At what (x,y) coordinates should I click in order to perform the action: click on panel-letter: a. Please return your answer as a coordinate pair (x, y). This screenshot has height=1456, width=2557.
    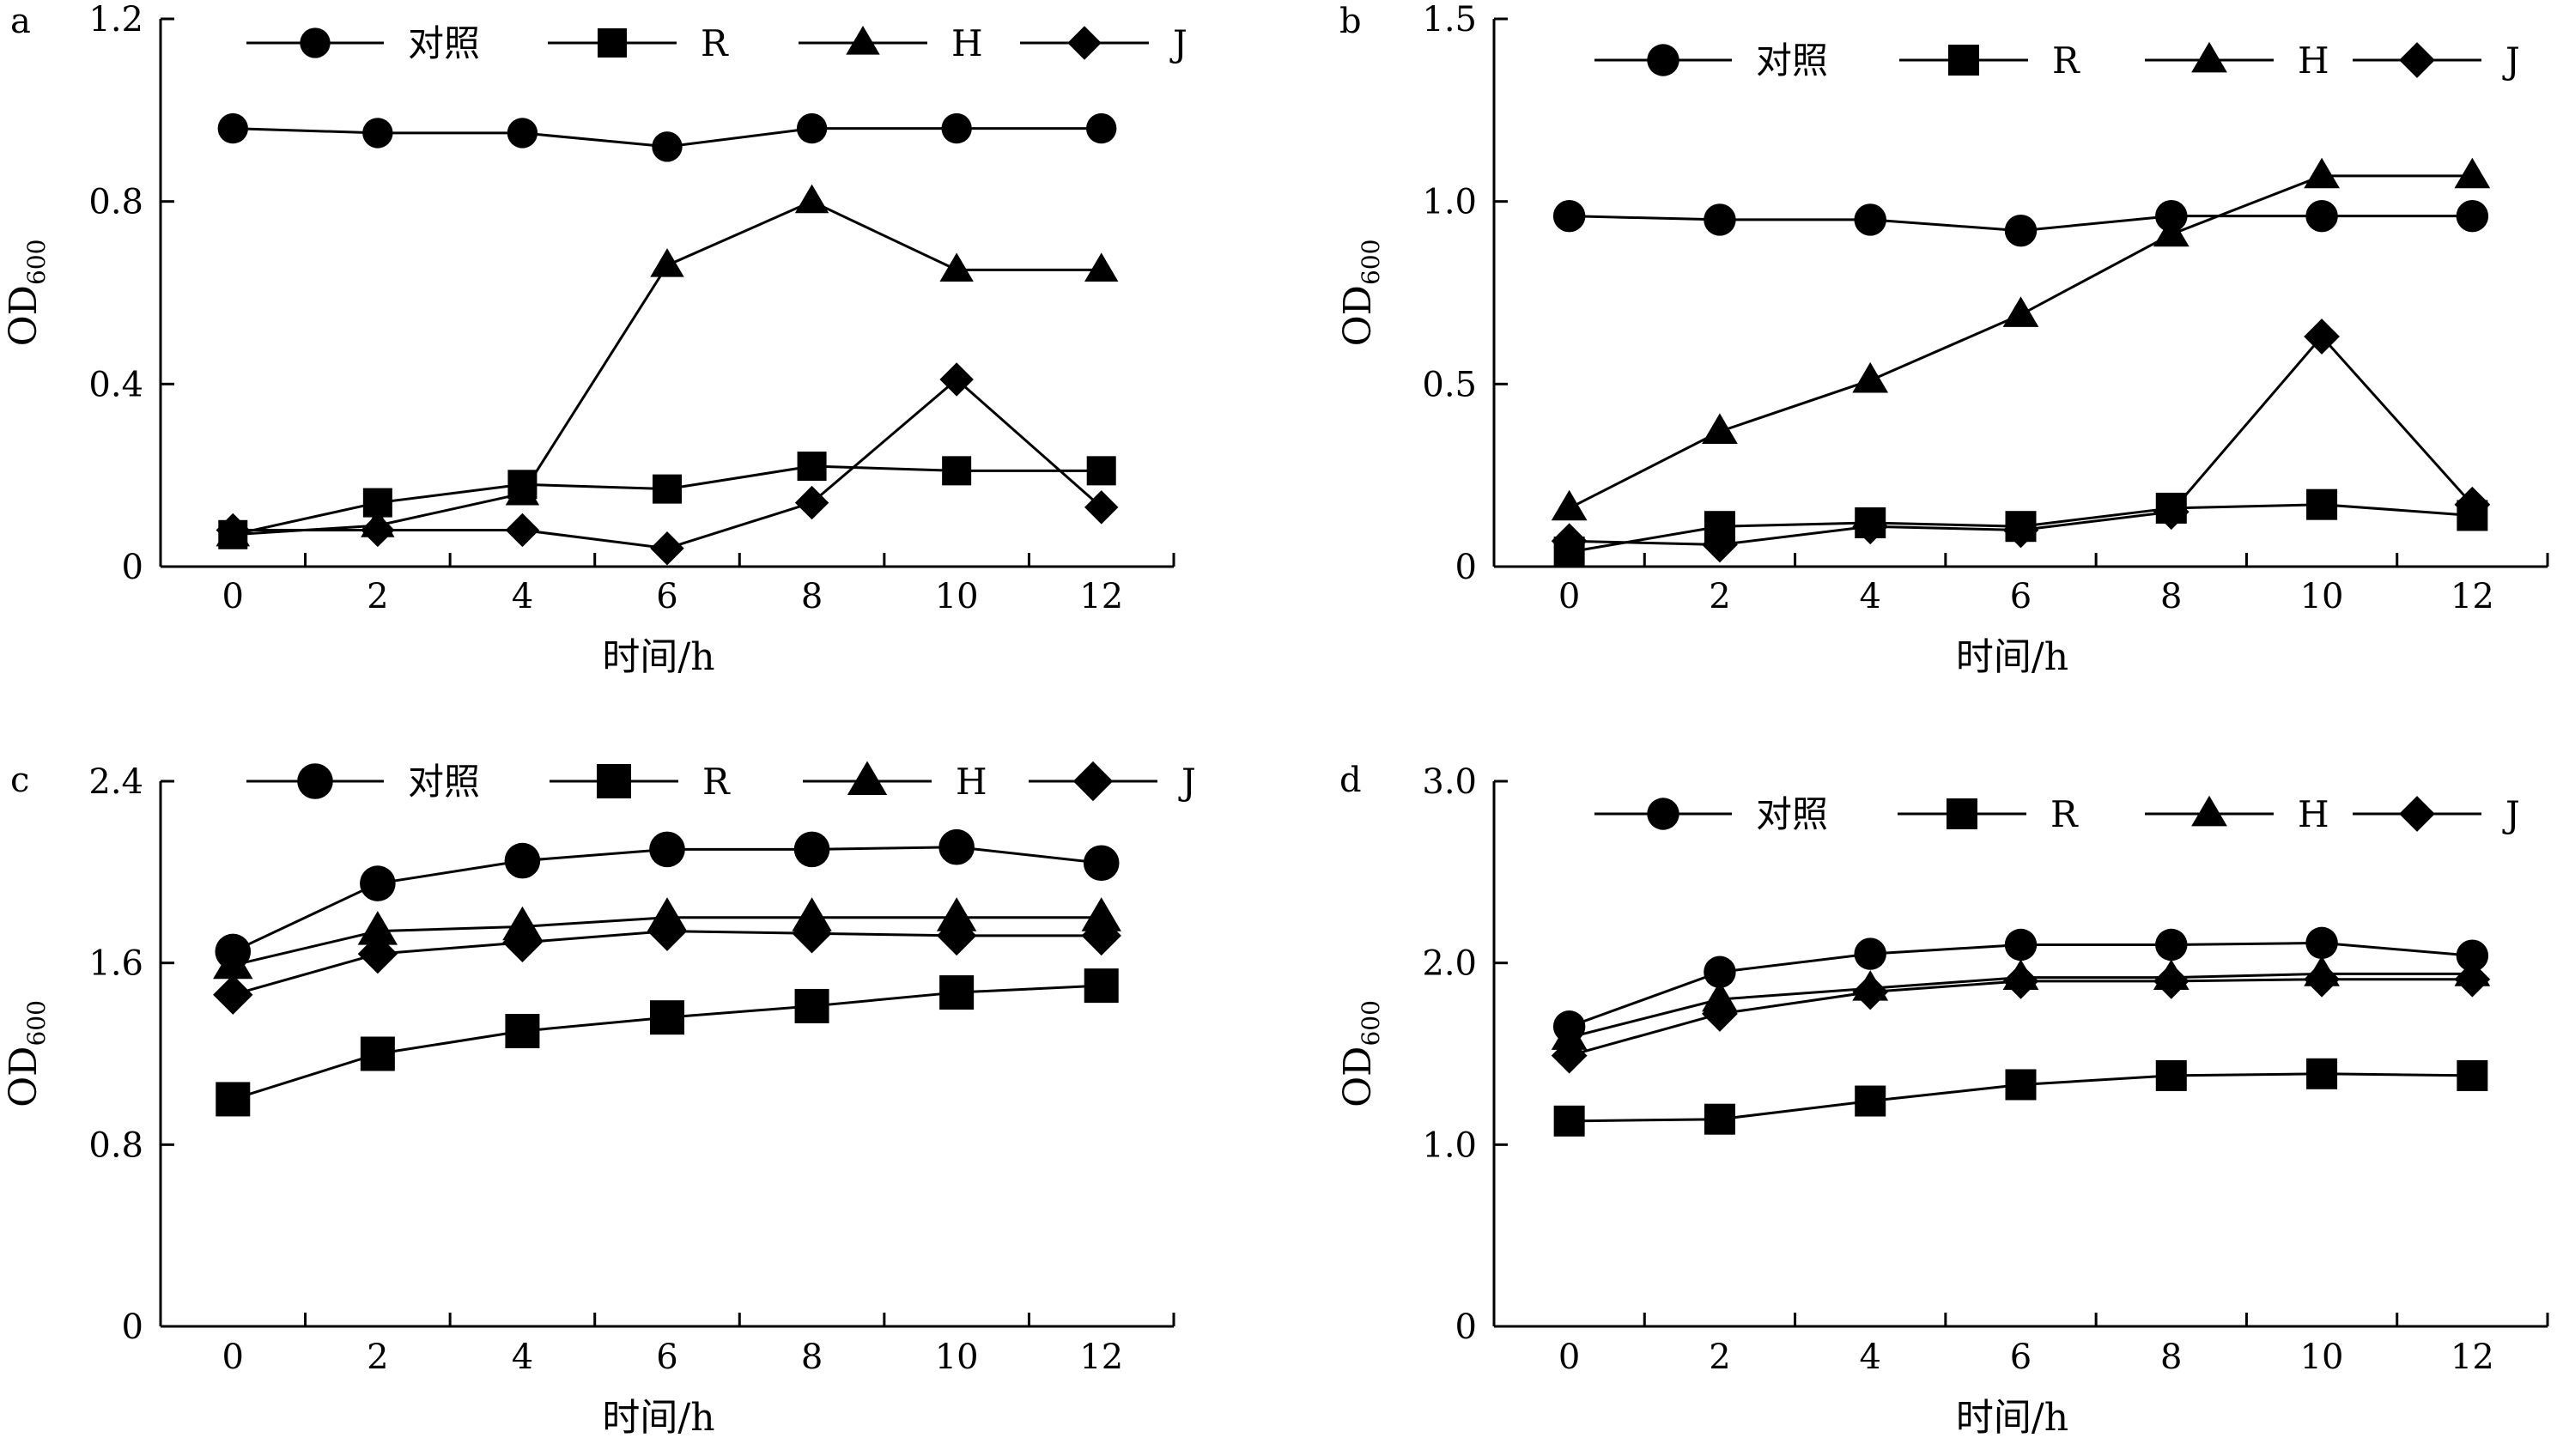
    Looking at the image, I should click on (20, 22).